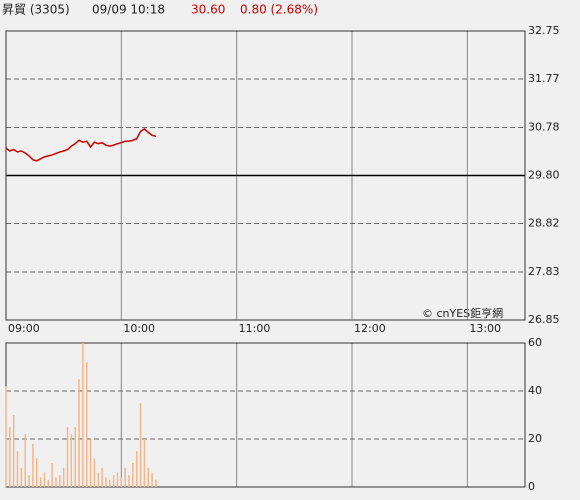 The height and width of the screenshot is (500, 580). Describe the element at coordinates (24, 328) in the screenshot. I see `x-tick-label: 09:00` at that location.